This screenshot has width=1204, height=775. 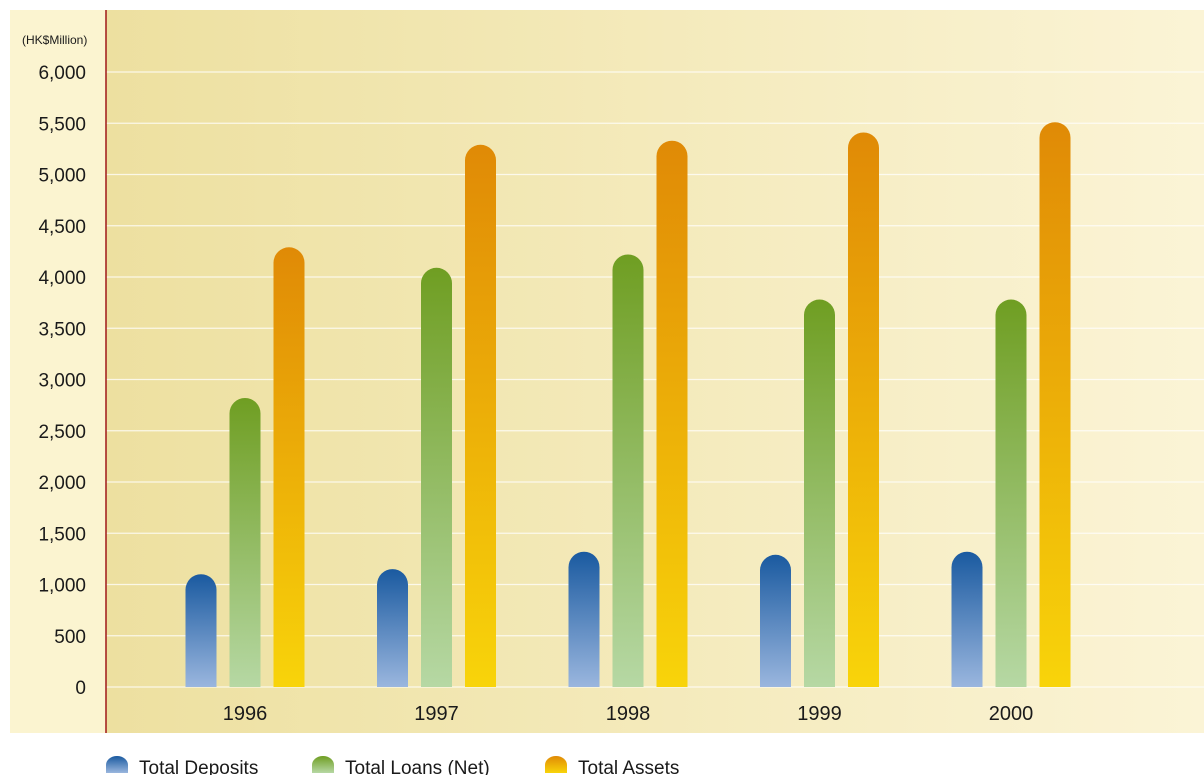 I want to click on bar-total-assets-1996, so click(x=289, y=467).